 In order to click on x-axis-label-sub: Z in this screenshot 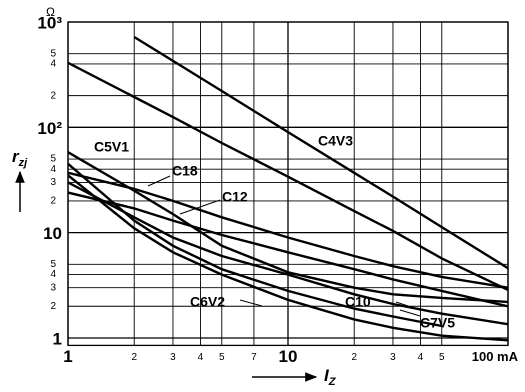, I will do `click(332, 382)`.